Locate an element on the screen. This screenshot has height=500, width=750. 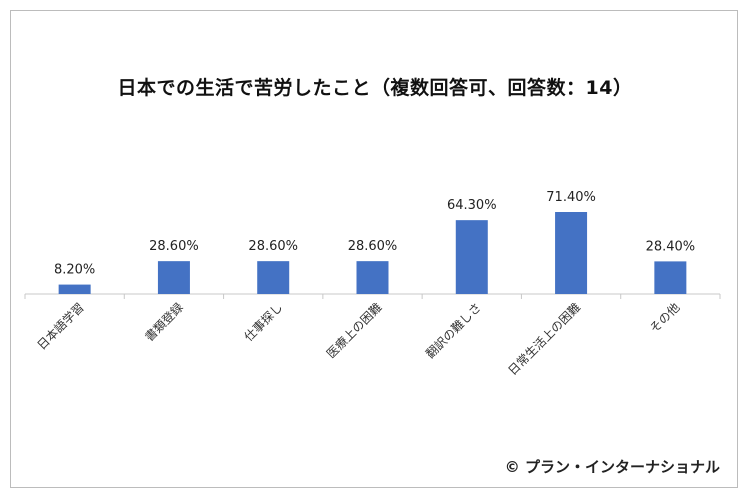
data-label: 64.30% is located at coordinates (472, 205).